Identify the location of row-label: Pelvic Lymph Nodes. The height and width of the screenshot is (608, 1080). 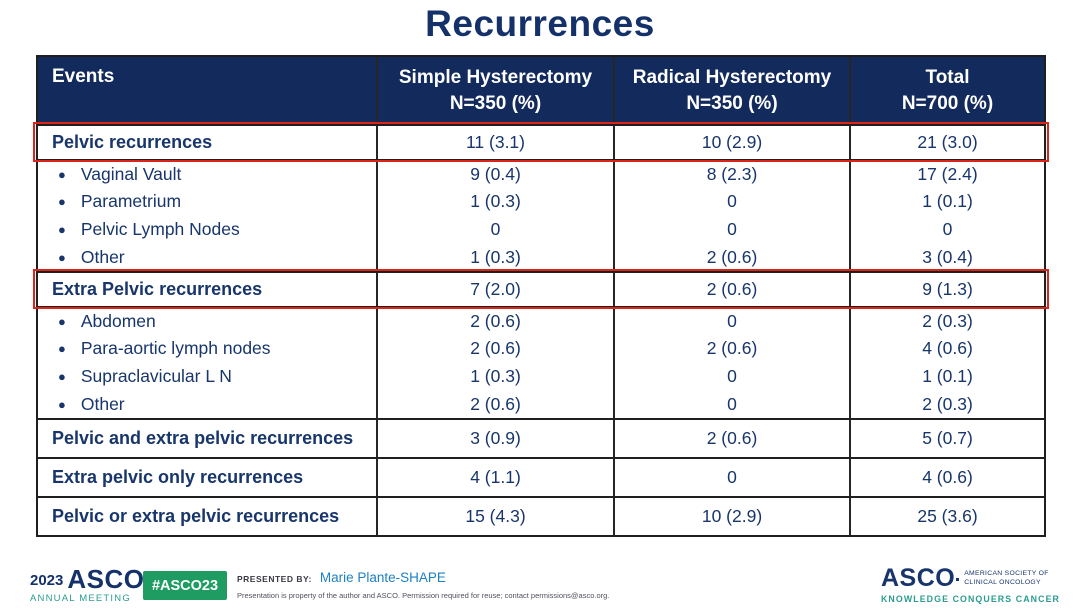
(160, 228).